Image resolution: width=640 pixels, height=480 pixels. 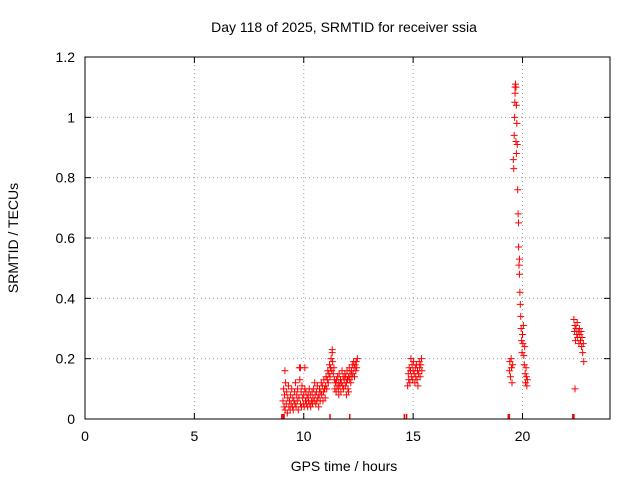 What do you see at coordinates (13, 238) in the screenshot?
I see `y-axis-label: SRMTID / TECUs` at bounding box center [13, 238].